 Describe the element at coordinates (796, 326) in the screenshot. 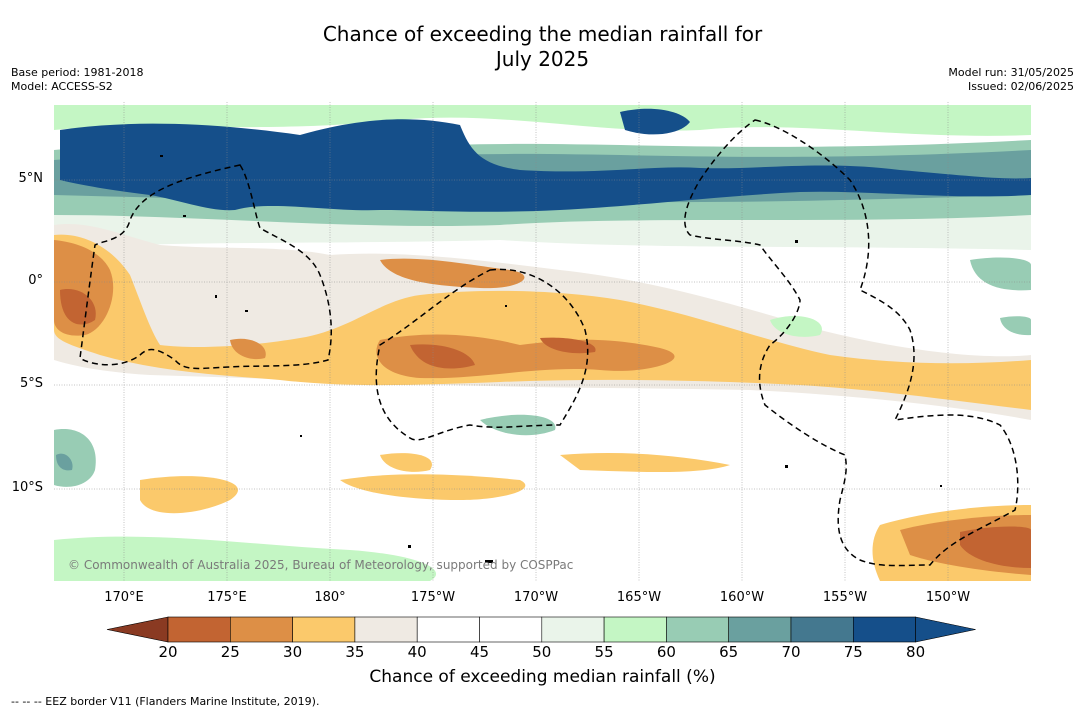

I see `band-60-65-e` at that location.